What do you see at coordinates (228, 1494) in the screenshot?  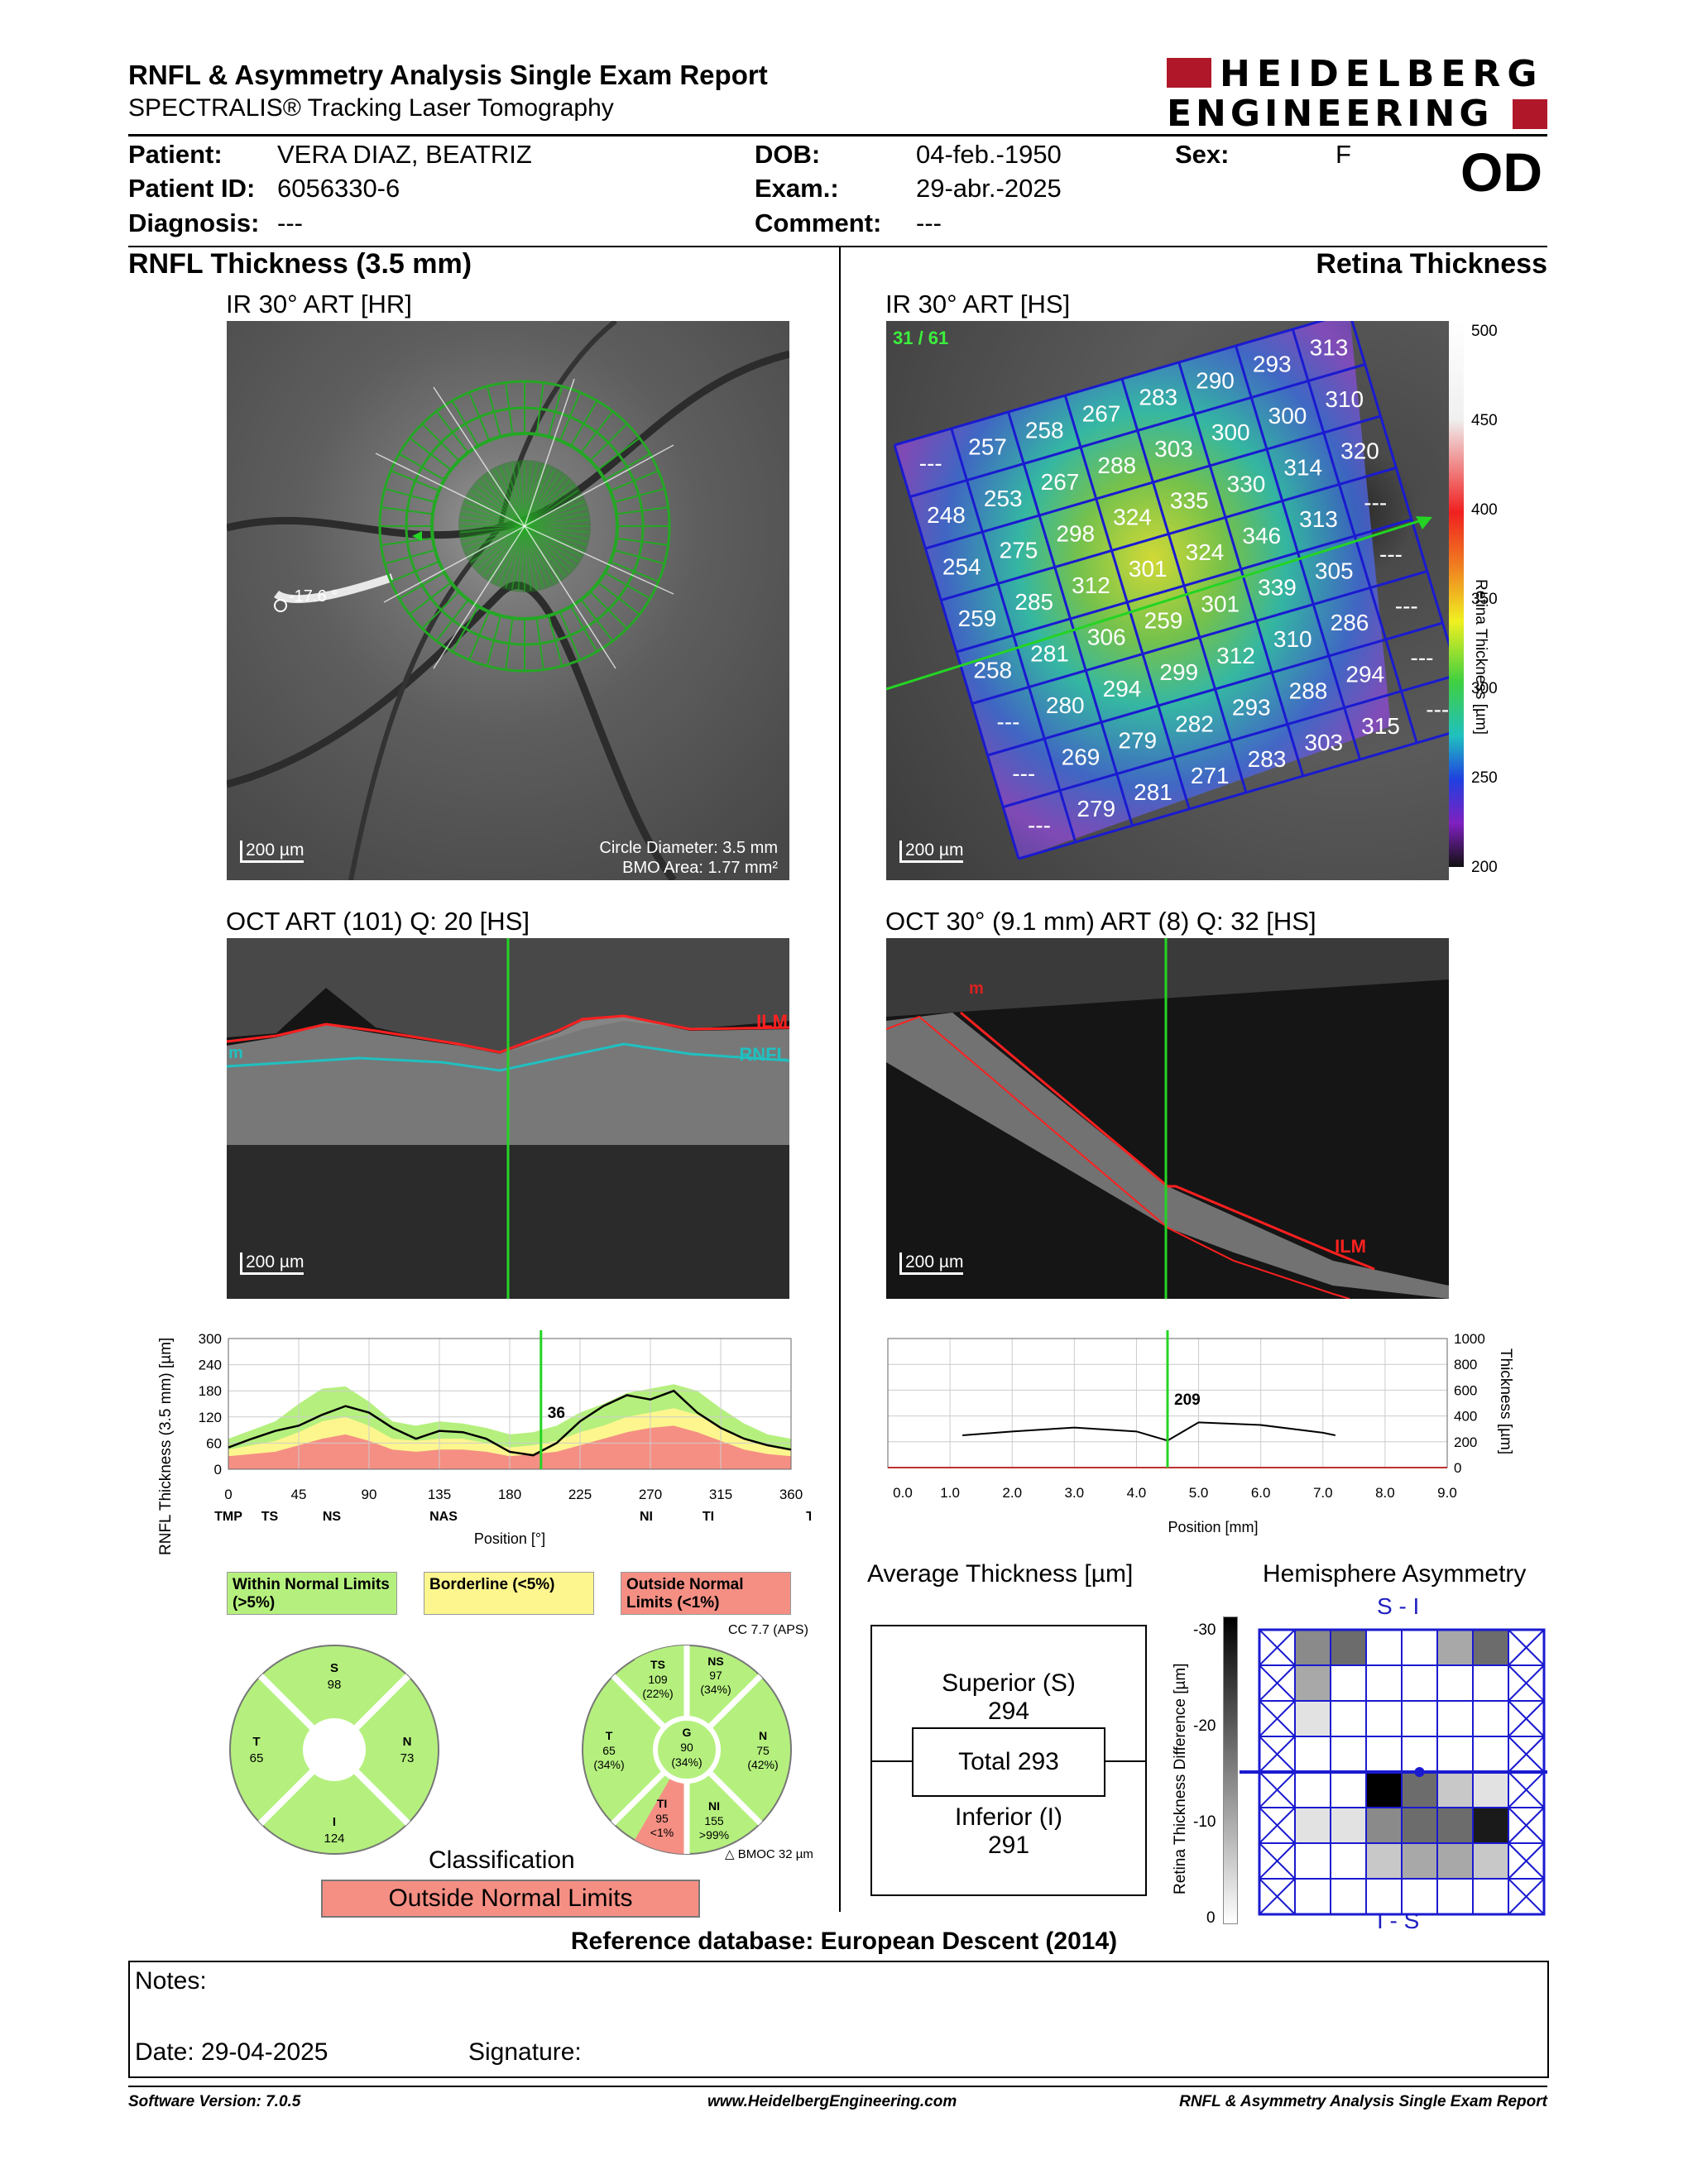 I see `x-tick-label: 0` at bounding box center [228, 1494].